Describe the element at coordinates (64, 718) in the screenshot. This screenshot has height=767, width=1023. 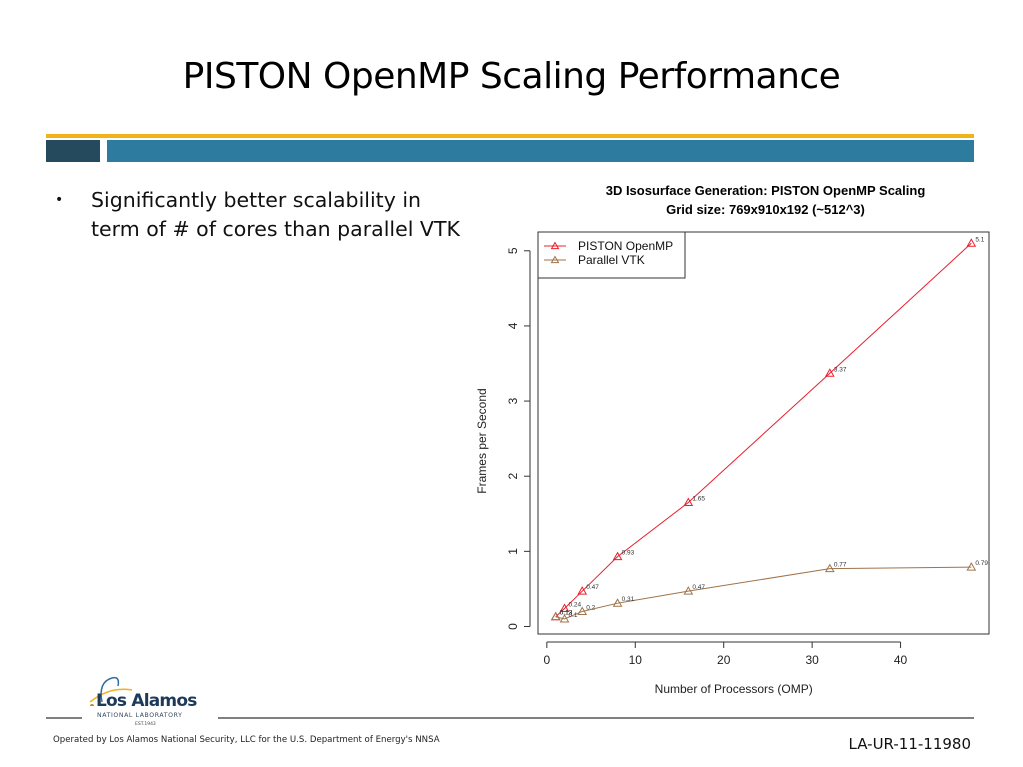
I see `footer-rule-left` at that location.